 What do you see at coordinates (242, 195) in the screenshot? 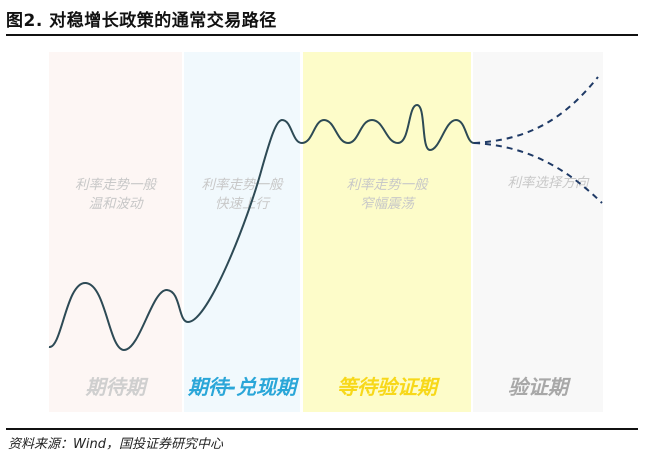
I see `stage-2-description: 利率走势一般 快速上行` at bounding box center [242, 195].